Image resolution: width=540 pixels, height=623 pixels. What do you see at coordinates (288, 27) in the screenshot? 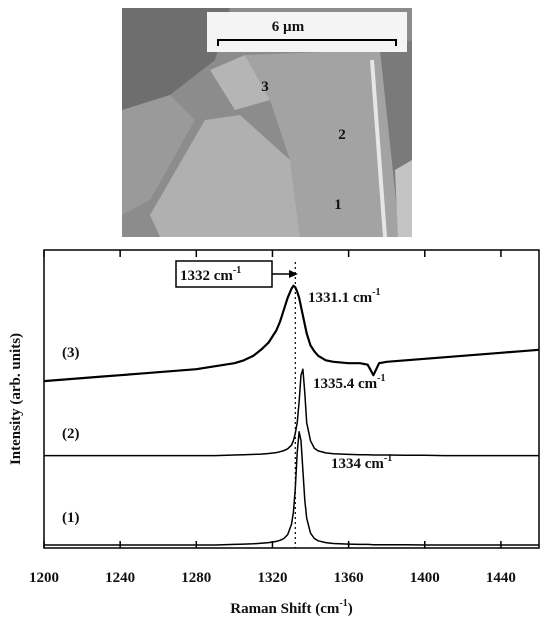
I see `scale-bar-label: 6 µm` at bounding box center [288, 27].